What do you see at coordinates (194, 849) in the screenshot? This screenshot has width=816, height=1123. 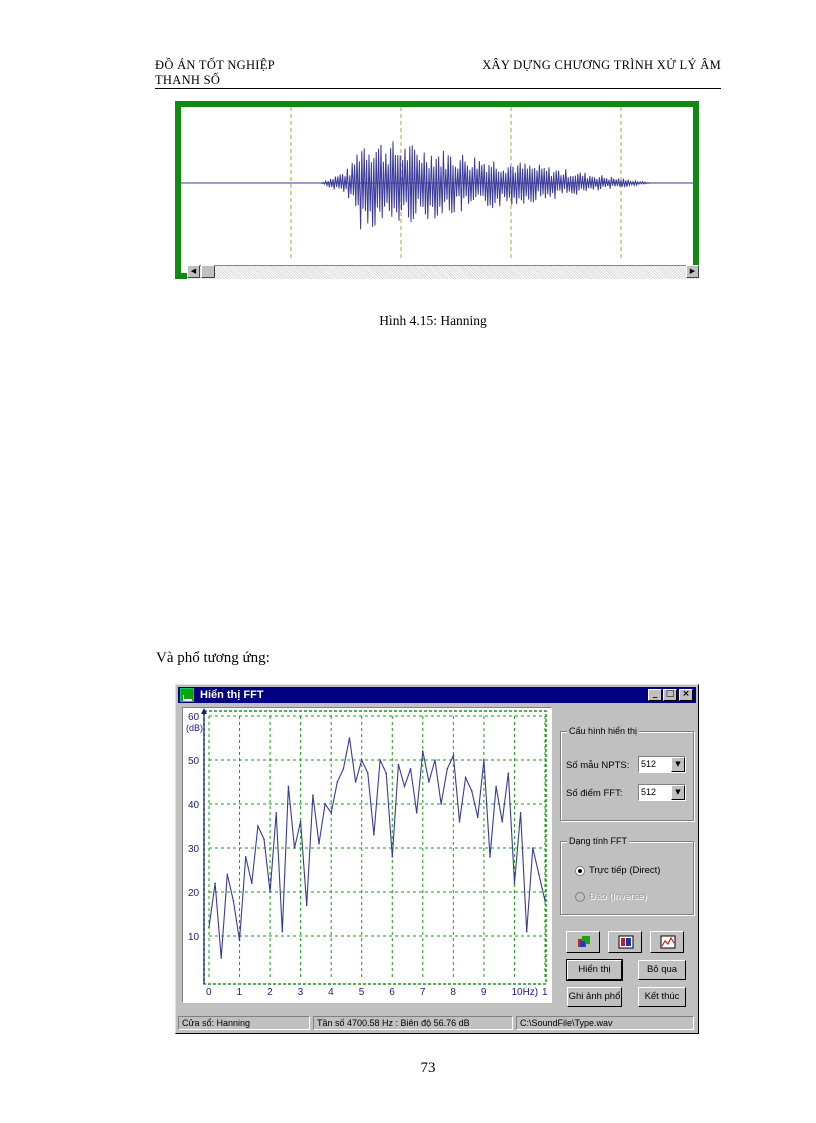 I see `y-tick-label: 30` at bounding box center [194, 849].